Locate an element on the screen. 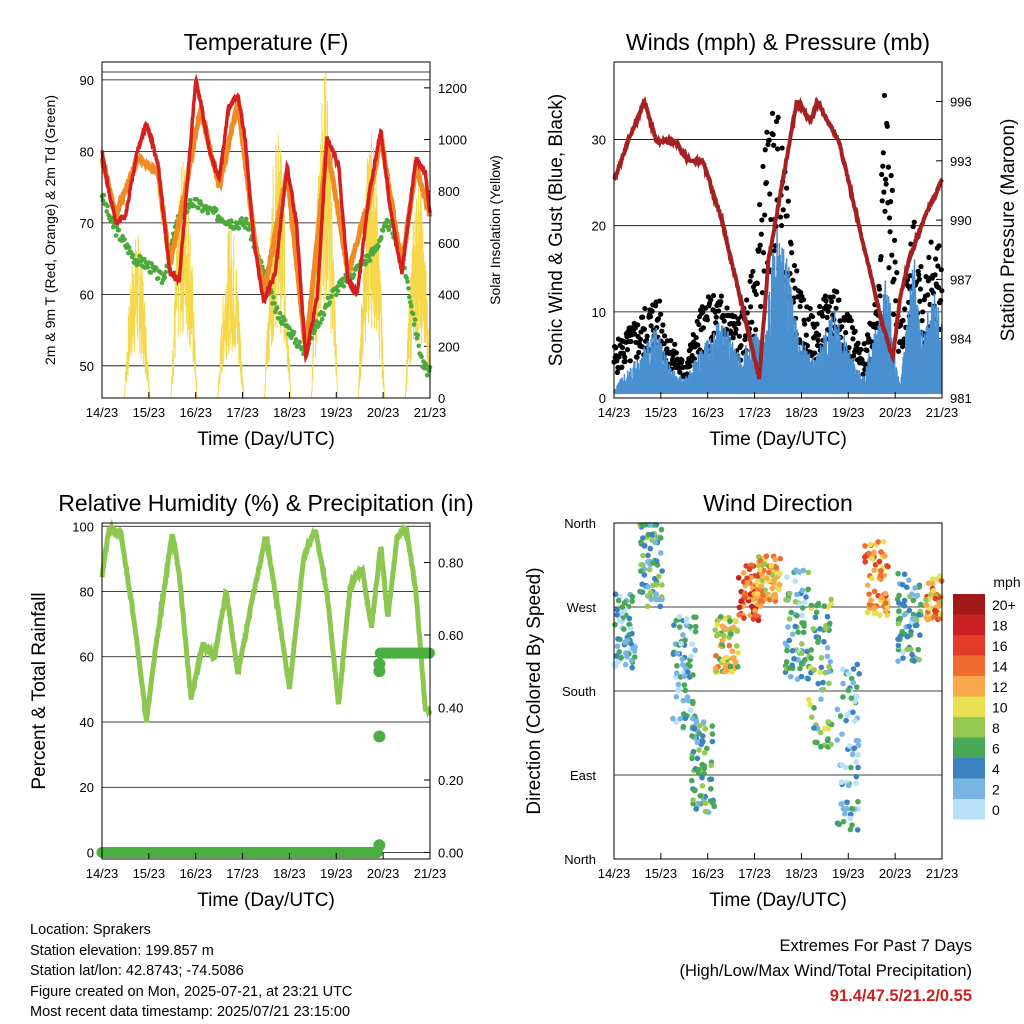  x-tick-label: 21/23 is located at coordinates (430, 873).